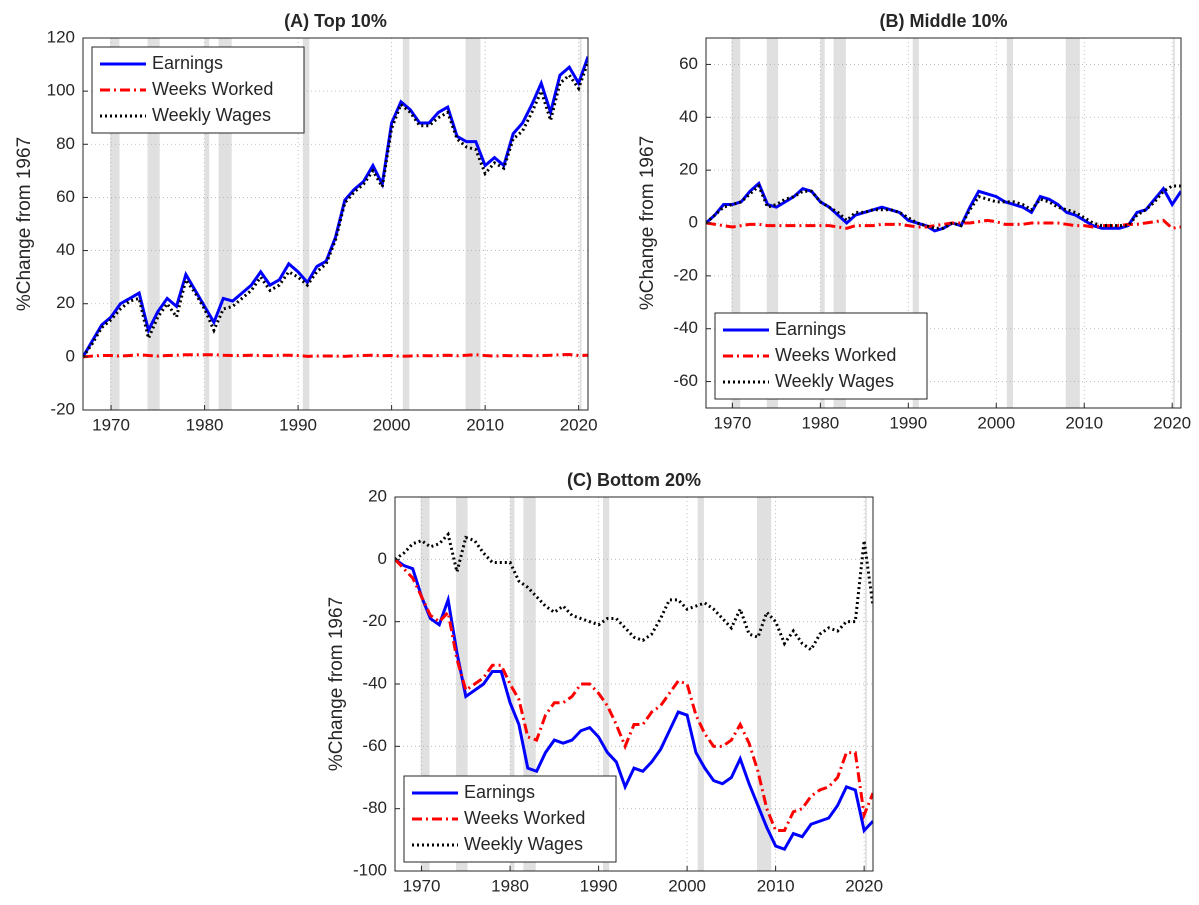 Image resolution: width=1199 pixels, height=905 pixels. I want to click on chart-title: (C) Bottom 20%, so click(634, 480).